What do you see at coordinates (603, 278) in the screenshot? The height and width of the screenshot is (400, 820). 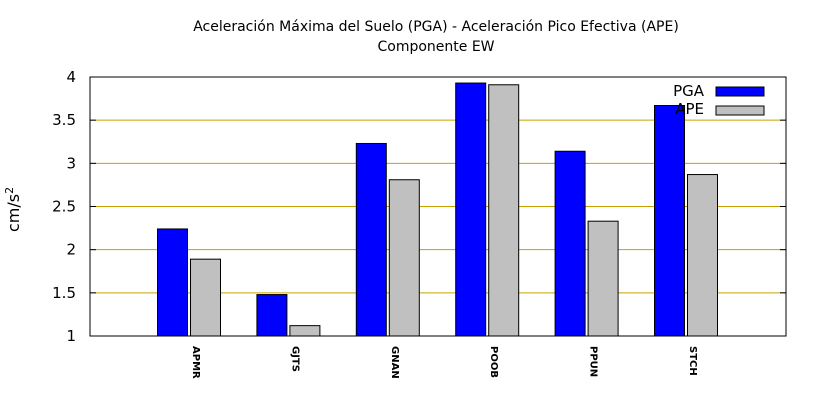 I see `bar-ape-ppun` at bounding box center [603, 278].